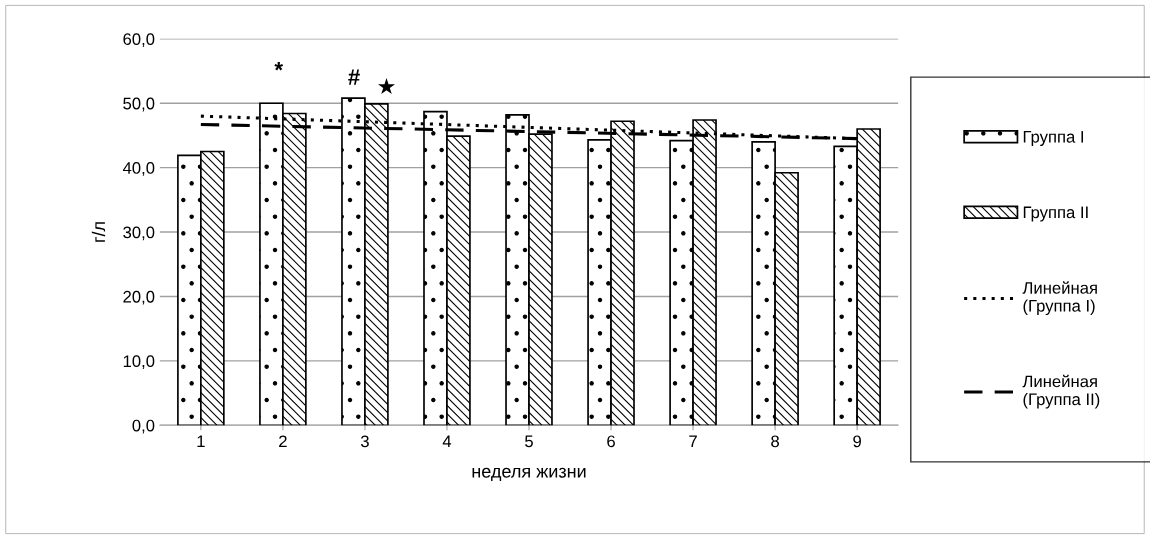 Image resolution: width=1150 pixels, height=539 pixels. I want to click on y-tick-label: 20,0, so click(139, 297).